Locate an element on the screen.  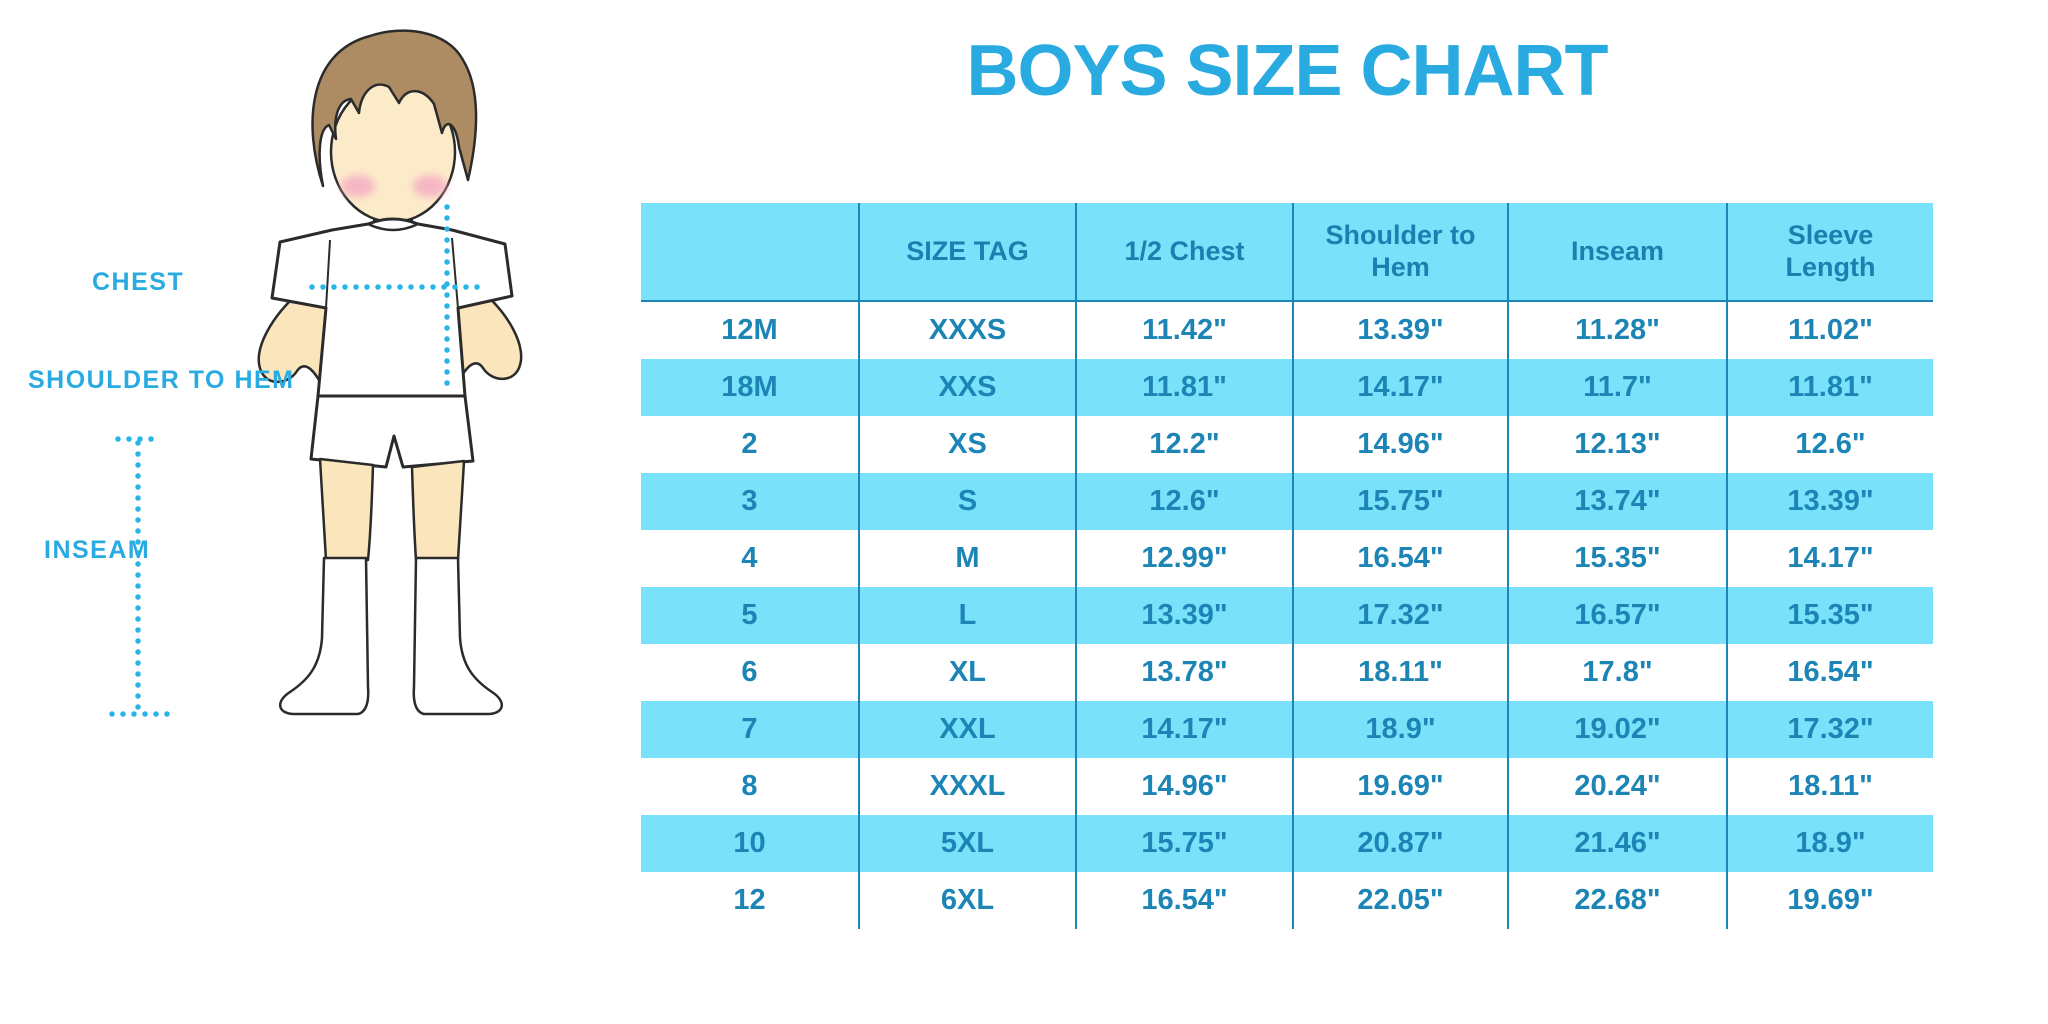
table-cell: 13.78" is located at coordinates (1184, 672).